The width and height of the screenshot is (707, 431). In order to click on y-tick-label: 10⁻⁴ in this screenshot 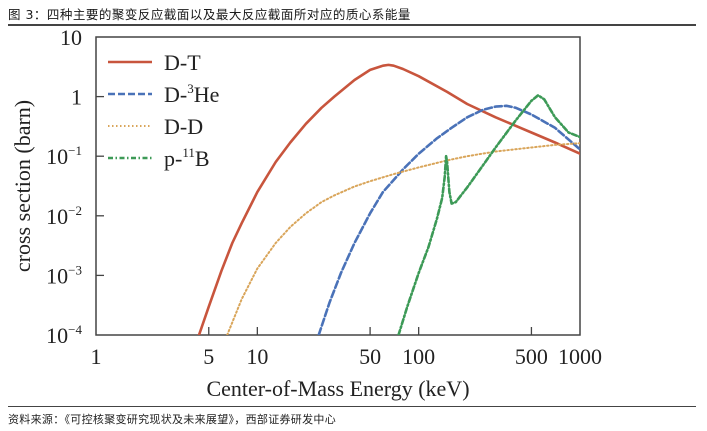, I will do `click(64, 335)`.